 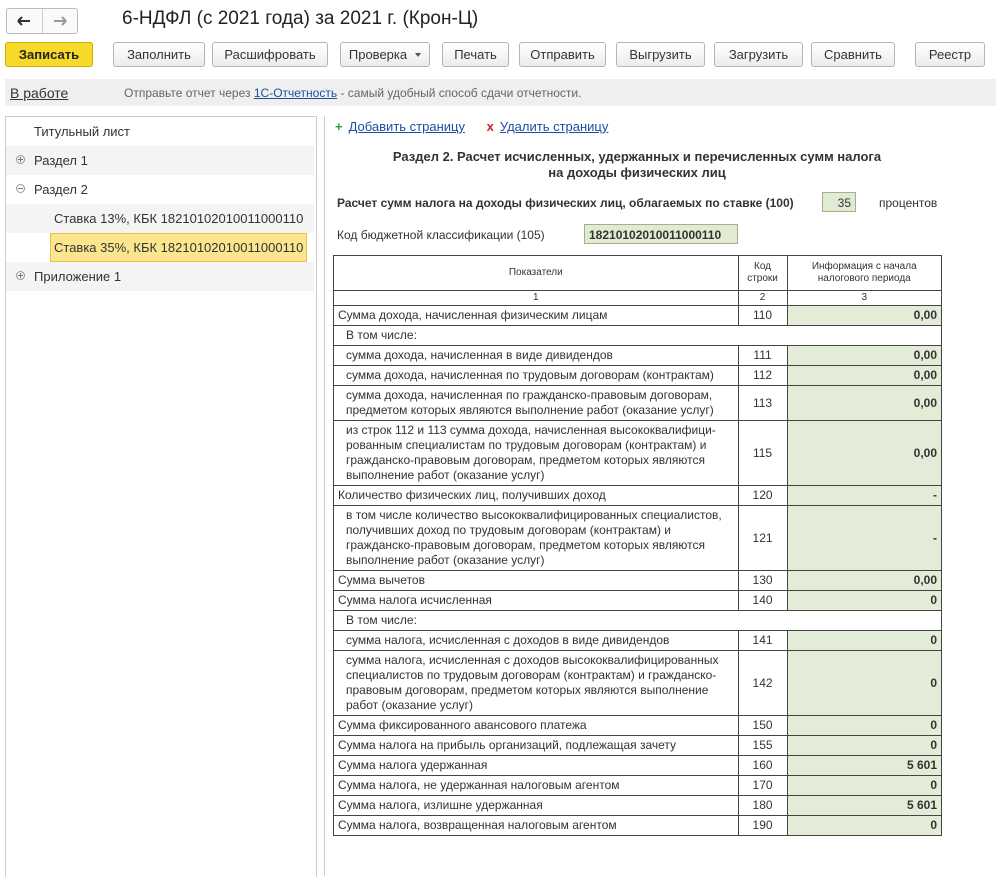 I want to click on tree-item: Раздел 1, so click(x=160, y=160).